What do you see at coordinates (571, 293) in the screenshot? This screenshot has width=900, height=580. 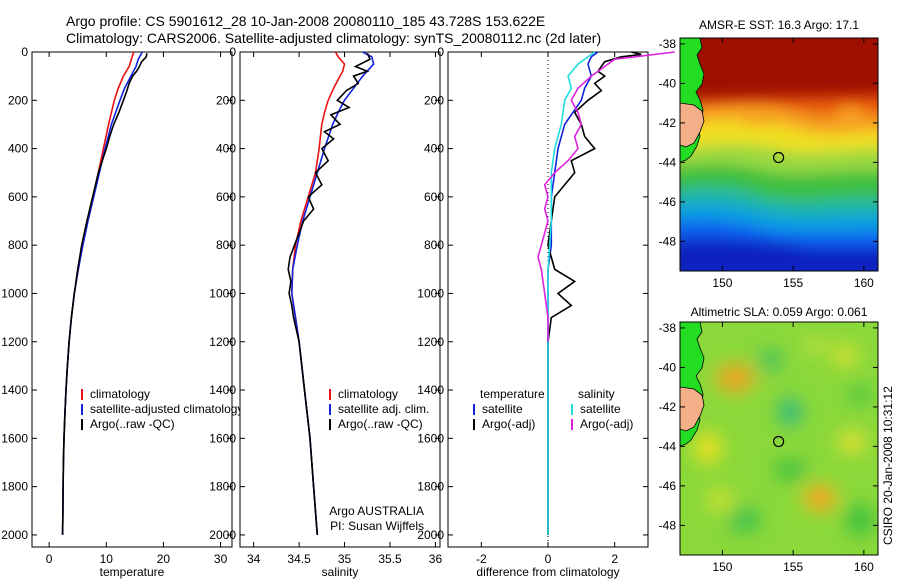 I see `series-line-satellite` at bounding box center [571, 293].